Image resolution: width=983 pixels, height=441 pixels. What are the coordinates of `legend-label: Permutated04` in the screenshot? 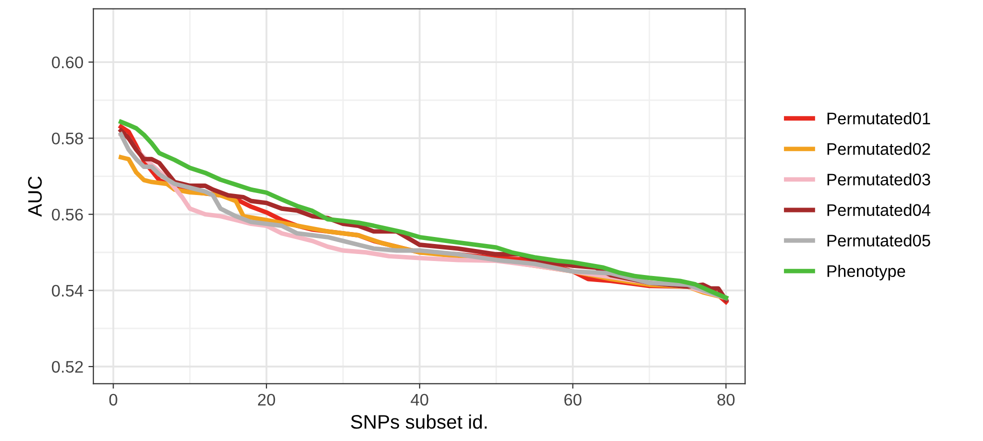 It's located at (879, 210).